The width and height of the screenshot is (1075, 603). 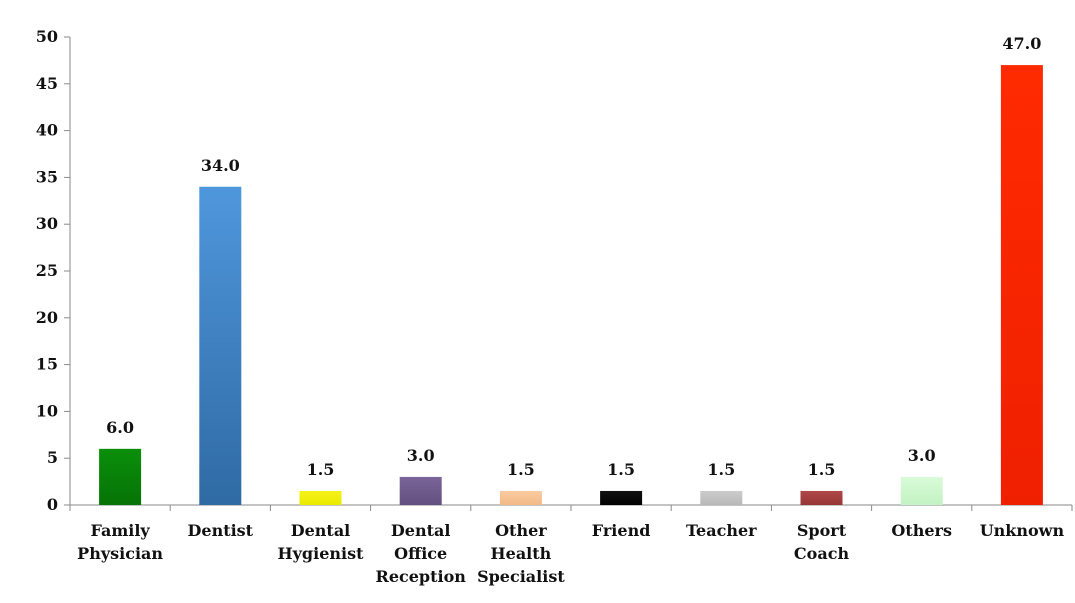 I want to click on y-axis: 0 5 10 15 20 25 30 35 40 45 50, so click(x=53, y=270).